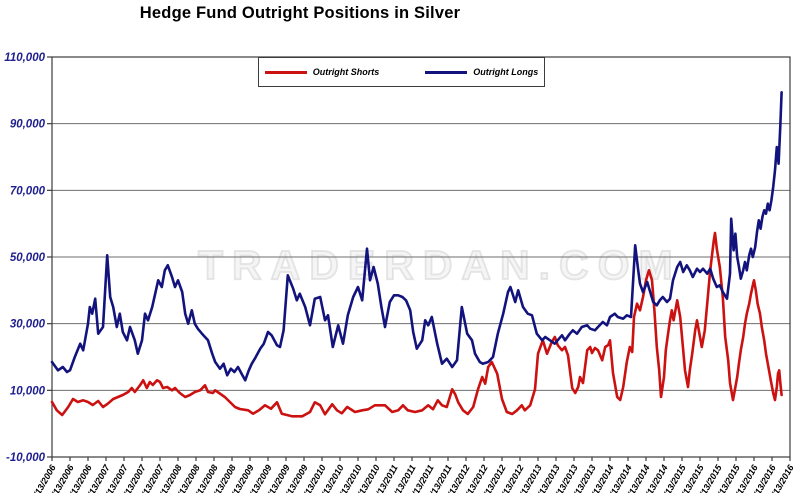 This screenshot has height=493, width=800. I want to click on legend-label-longs: Outright Longs, so click(506, 72).